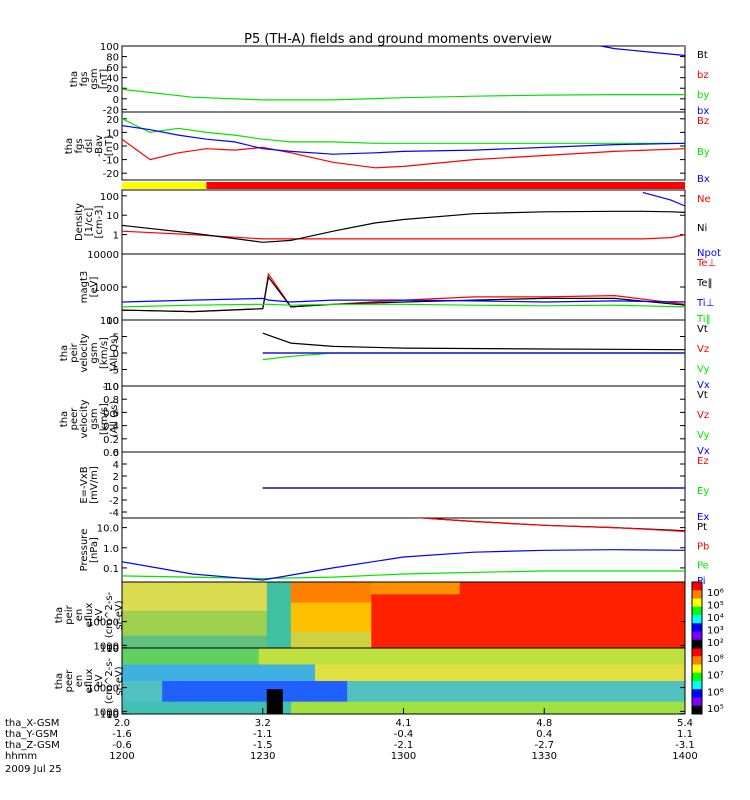  Describe the element at coordinates (715, 692) in the screenshot. I see `colorbar-tick-label: 10⁶` at that location.